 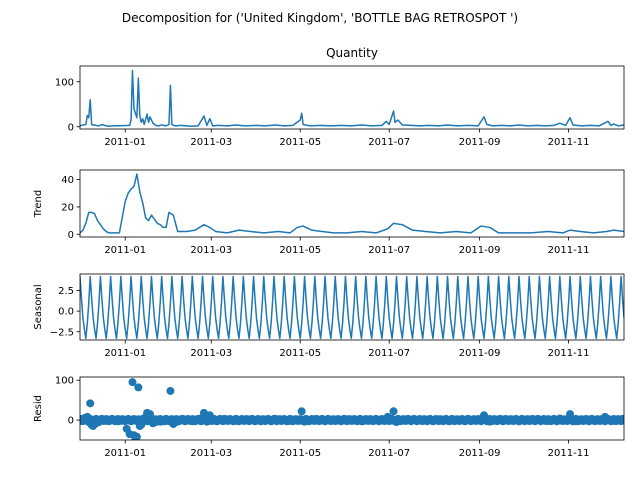 What do you see at coordinates (211, 349) in the screenshot?
I see `x-tick-seasonal: 2011-03` at bounding box center [211, 349].